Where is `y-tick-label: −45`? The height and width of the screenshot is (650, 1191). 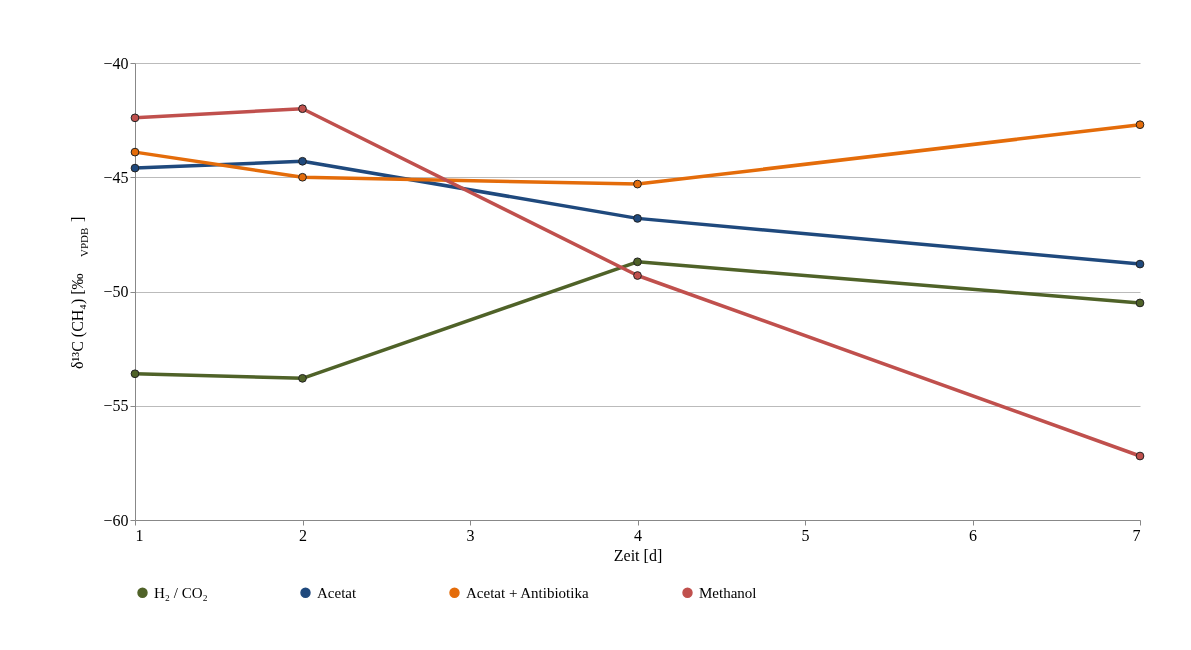
y-tick-label: −45 is located at coordinates (116, 177).